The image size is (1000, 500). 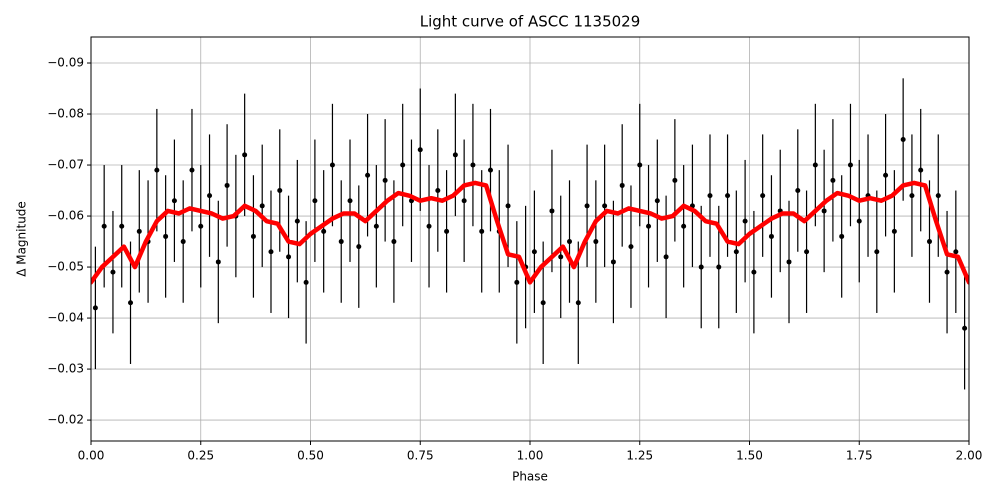 What do you see at coordinates (639, 456) in the screenshot?
I see `x-tick-label: 1.25` at bounding box center [639, 456].